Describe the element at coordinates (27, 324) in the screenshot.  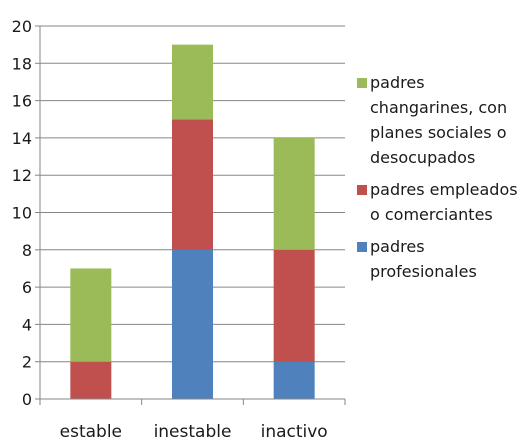
I see `y-tick-label: 4` at that location.